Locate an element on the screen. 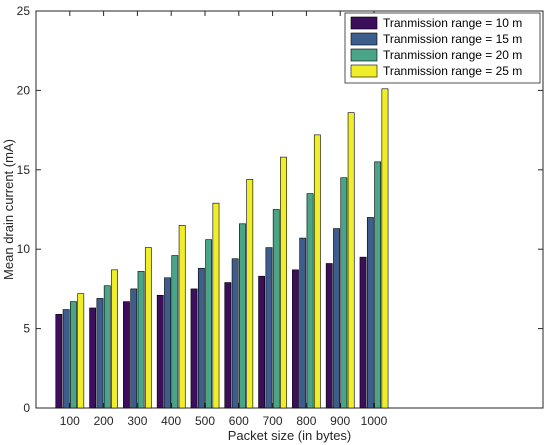 The image size is (550, 445). x-tick-label: 300 is located at coordinates (137, 421).